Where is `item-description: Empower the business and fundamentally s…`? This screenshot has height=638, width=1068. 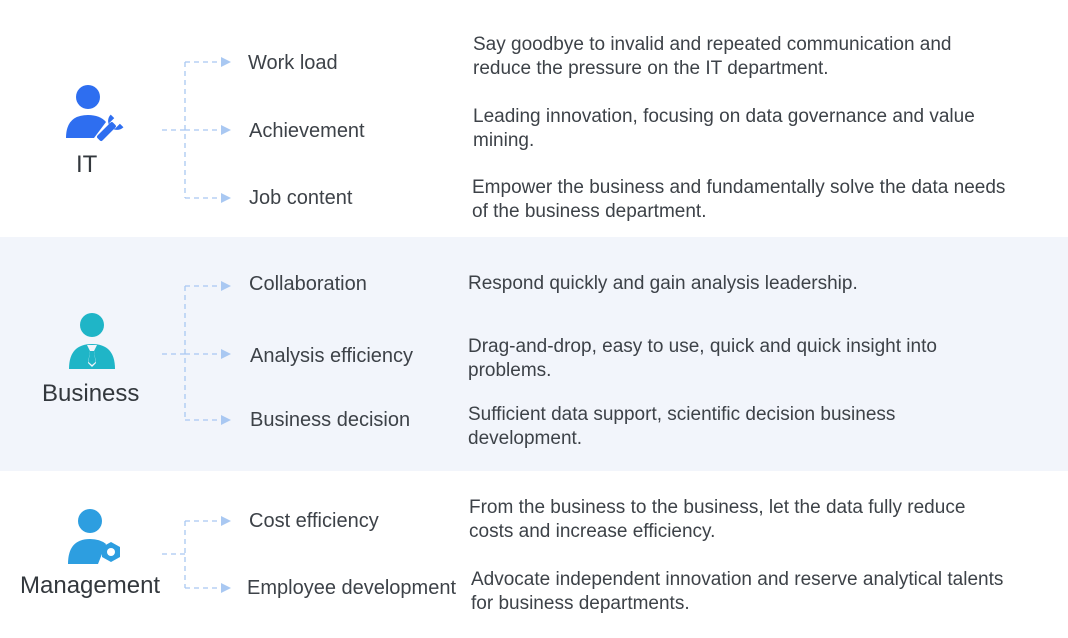
item-description: Empower the business and fundamentally s… is located at coordinates (739, 199).